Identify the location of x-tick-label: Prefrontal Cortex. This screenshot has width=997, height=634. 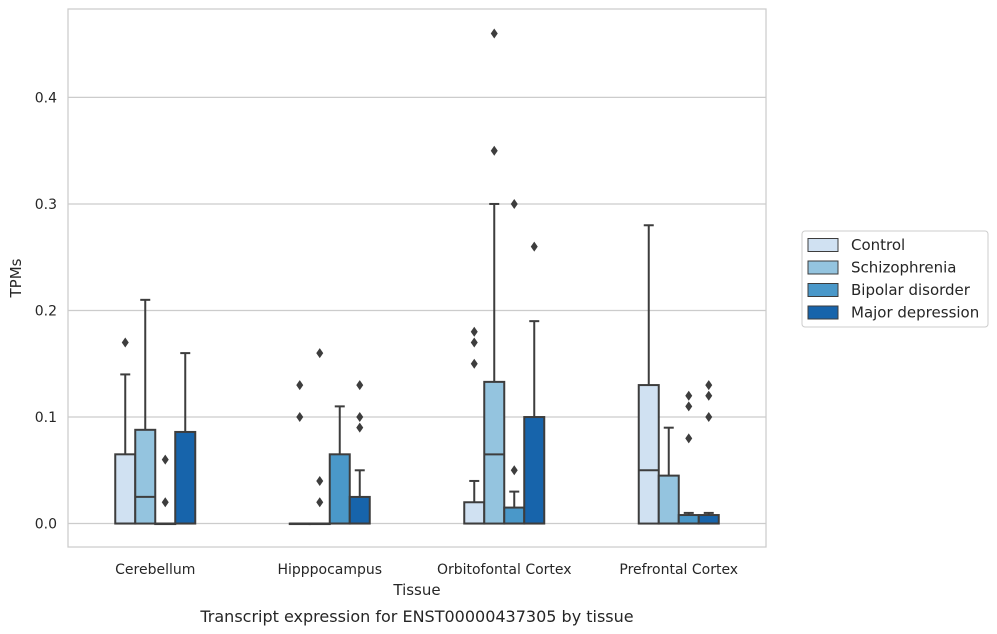
(678, 570).